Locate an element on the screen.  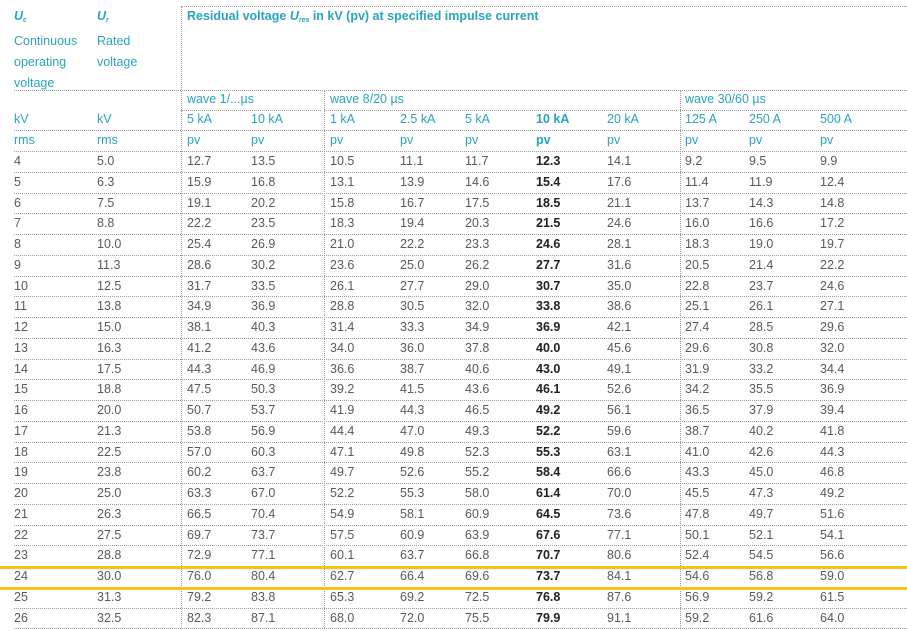
table-cell: 52.3 is located at coordinates (477, 451).